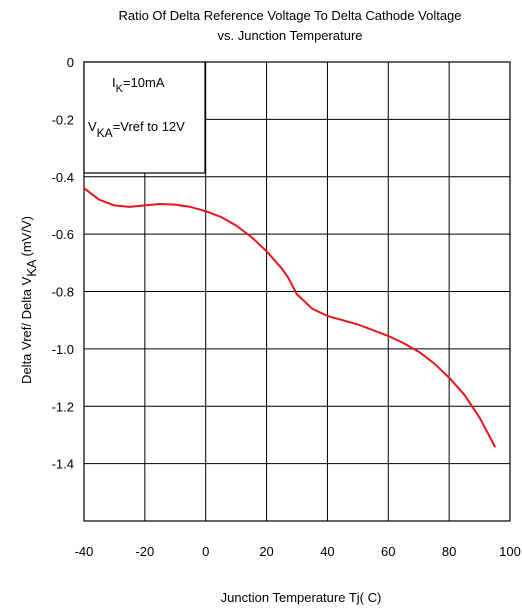 The image size is (522, 615). Describe the element at coordinates (63, 234) in the screenshot. I see `y-tick-label: -0.6` at that location.